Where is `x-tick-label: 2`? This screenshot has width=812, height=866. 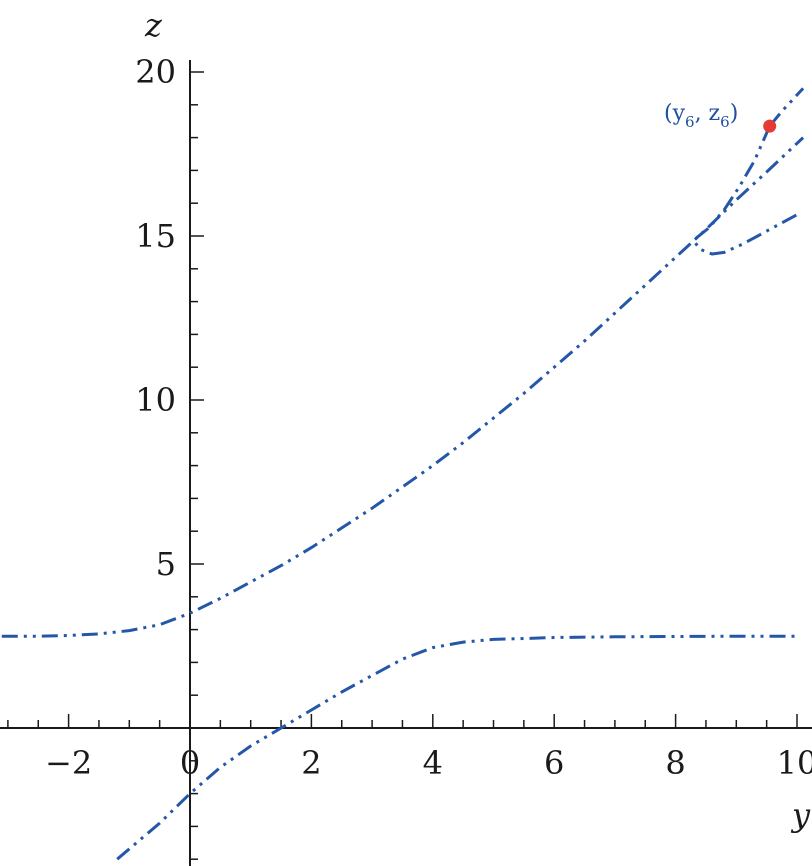 x-tick-label: 2 is located at coordinates (311, 763).